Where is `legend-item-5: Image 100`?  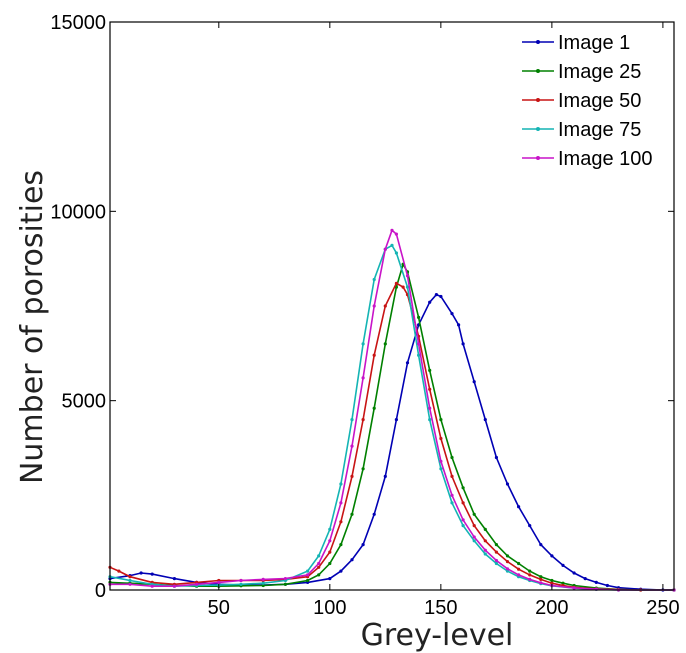 legend-item-5: Image 100 is located at coordinates (587, 159).